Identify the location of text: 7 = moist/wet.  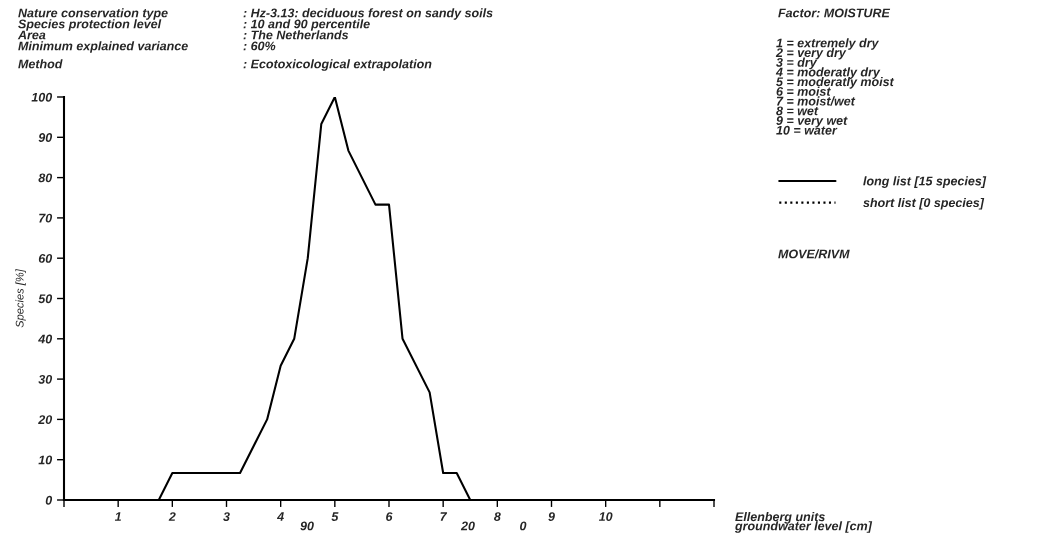
(816, 101).